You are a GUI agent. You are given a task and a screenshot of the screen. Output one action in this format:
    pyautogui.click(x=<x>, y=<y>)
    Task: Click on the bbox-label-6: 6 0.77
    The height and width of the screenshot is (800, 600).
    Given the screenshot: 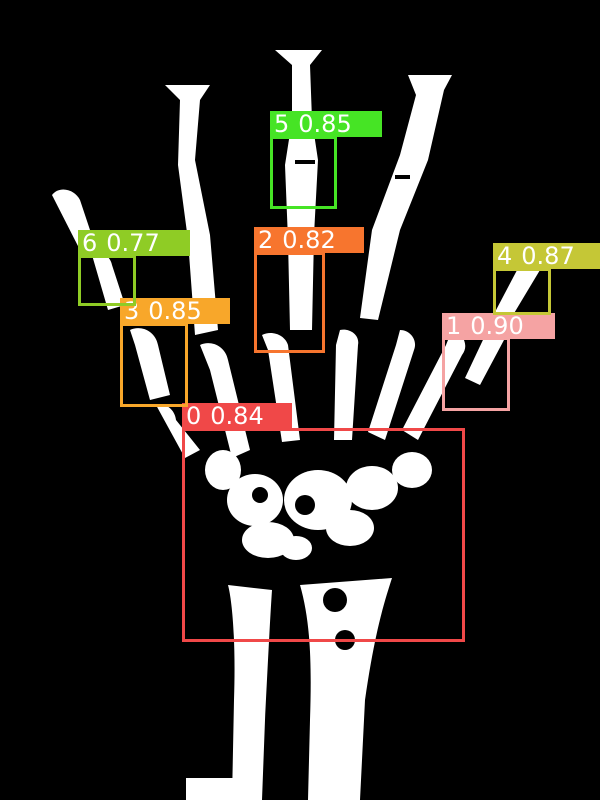 What is the action you would take?
    pyautogui.click(x=134, y=243)
    